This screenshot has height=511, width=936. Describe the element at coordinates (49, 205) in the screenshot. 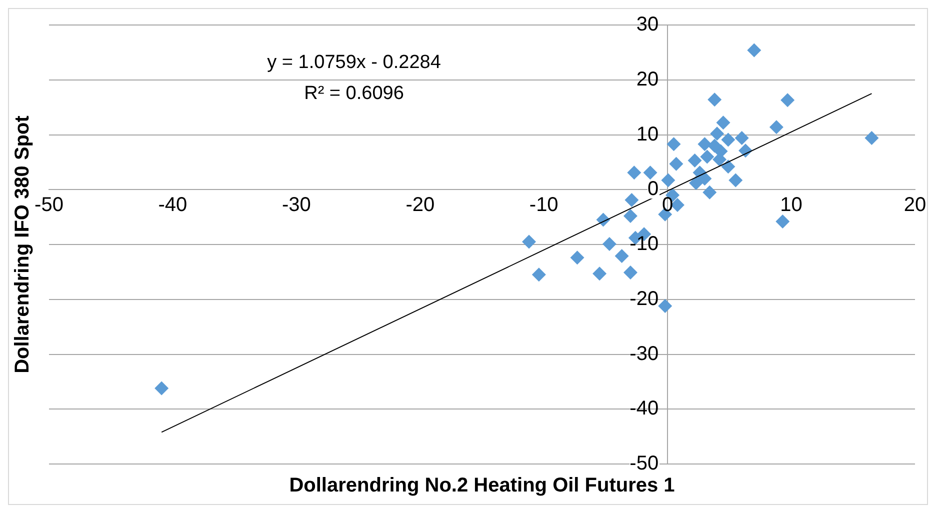

I see `x-tick-label: -50` at that location.